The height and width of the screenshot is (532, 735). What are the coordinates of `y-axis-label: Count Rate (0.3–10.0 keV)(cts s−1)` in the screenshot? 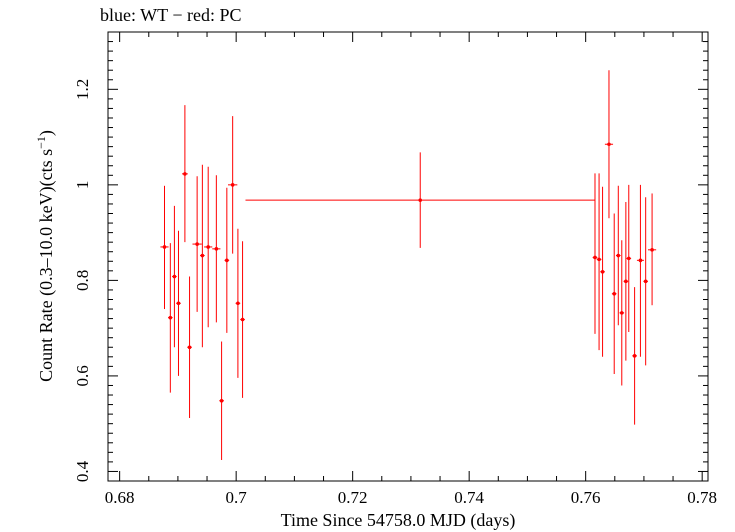 It's located at (45, 256).